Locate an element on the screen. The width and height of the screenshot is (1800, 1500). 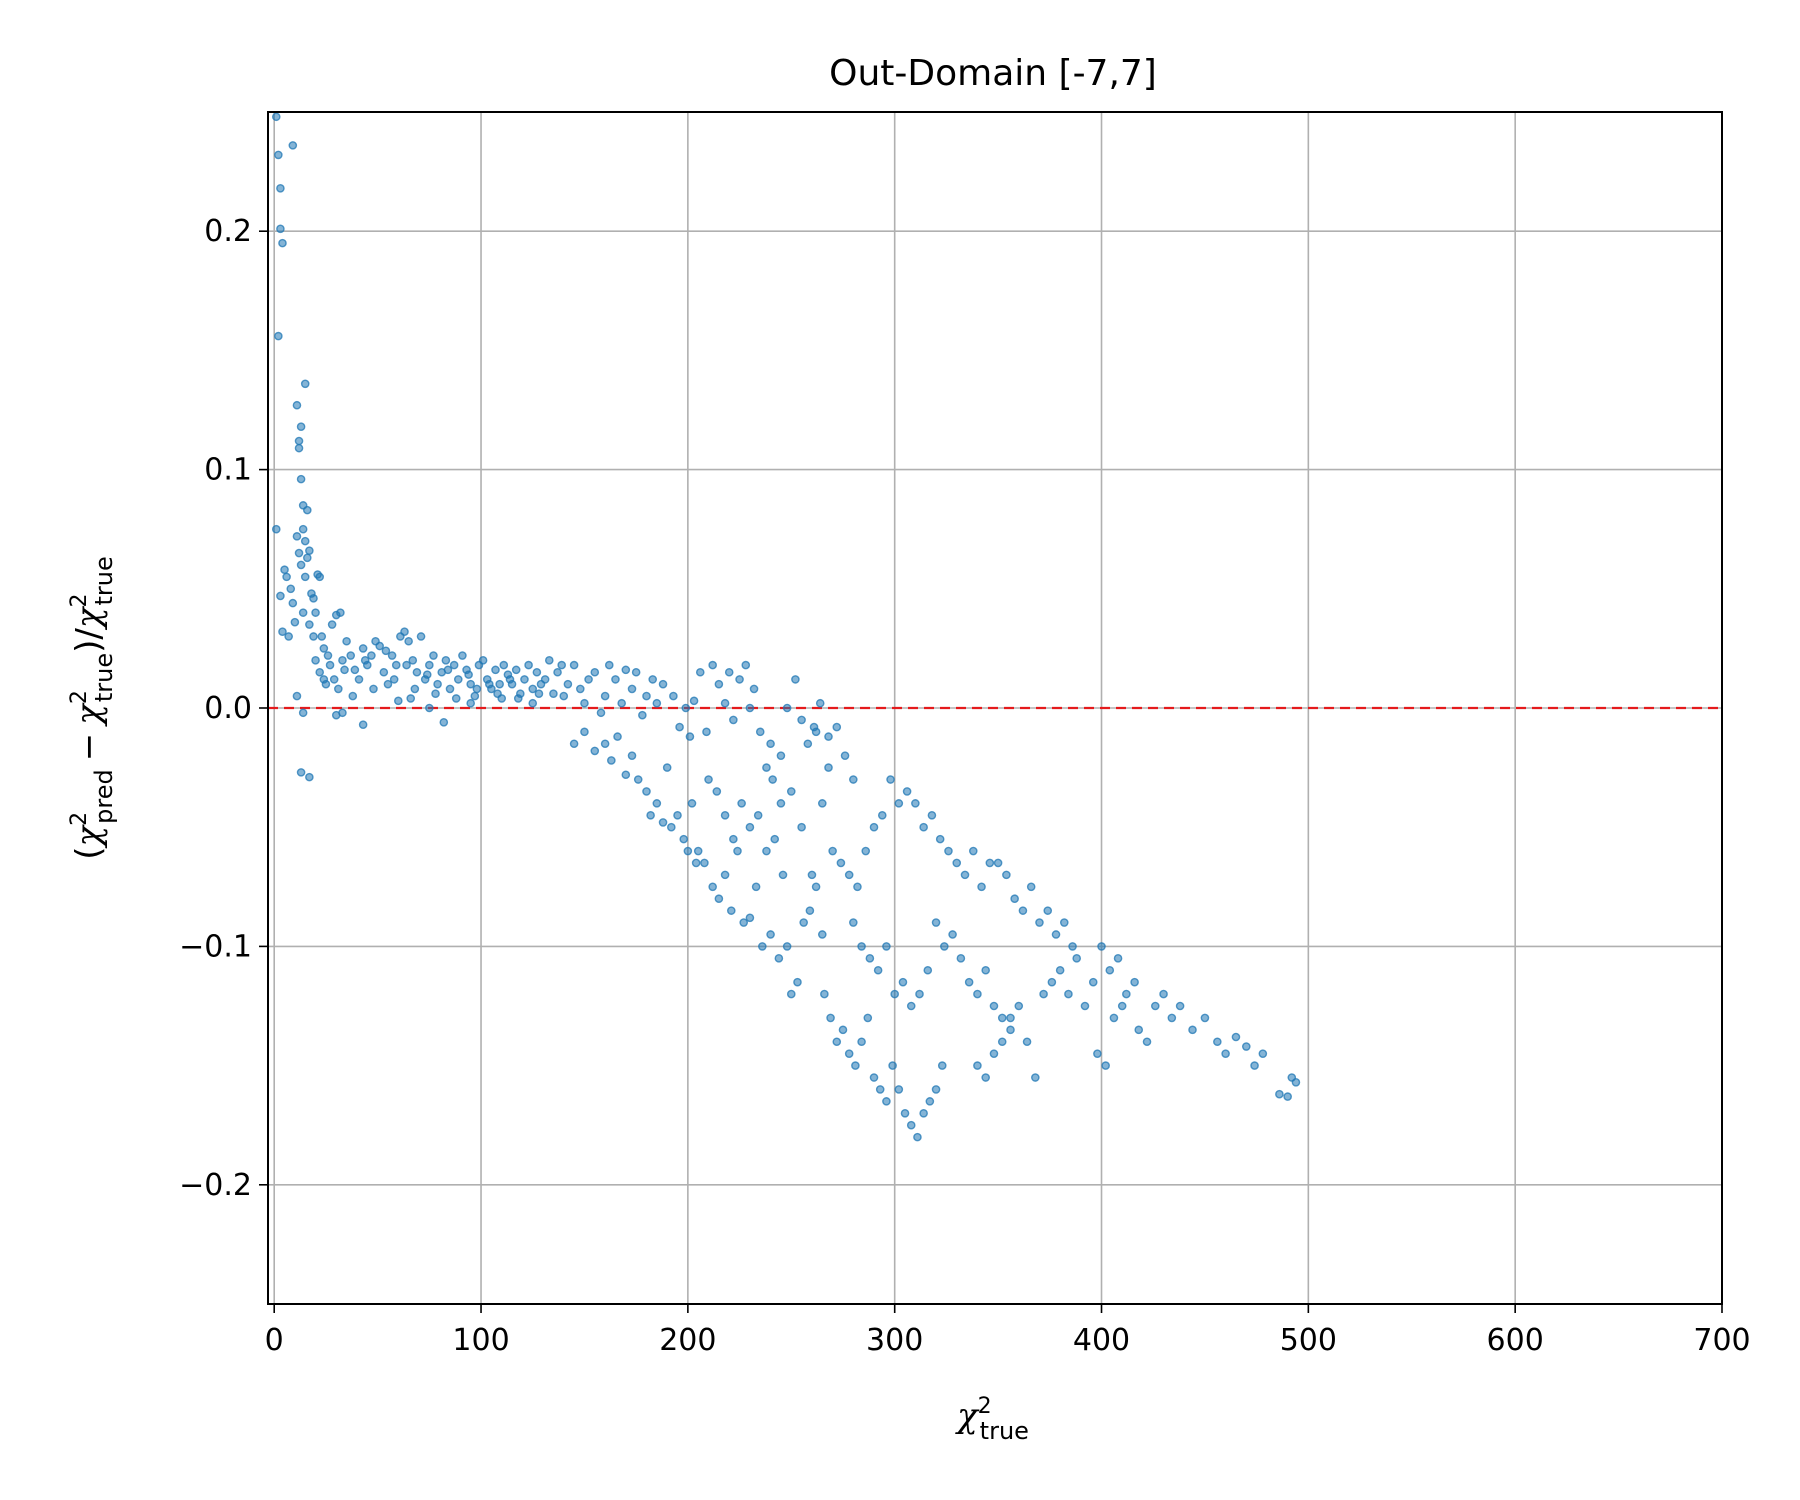
x-tick-label: 700 is located at coordinates (1721, 1340).